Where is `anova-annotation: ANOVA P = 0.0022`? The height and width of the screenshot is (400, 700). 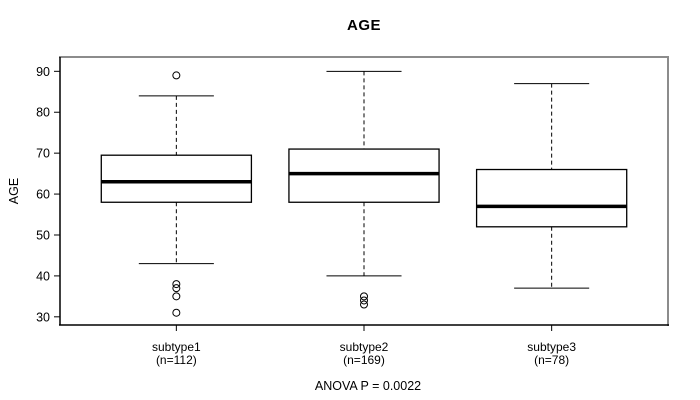 anova-annotation: ANOVA P = 0.0022 is located at coordinates (368, 386).